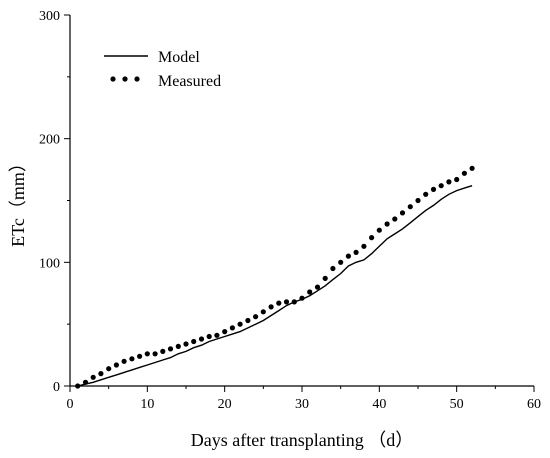 This screenshot has height=458, width=550. Describe the element at coordinates (49, 140) in the screenshot. I see `y-tick-label: 200` at that location.